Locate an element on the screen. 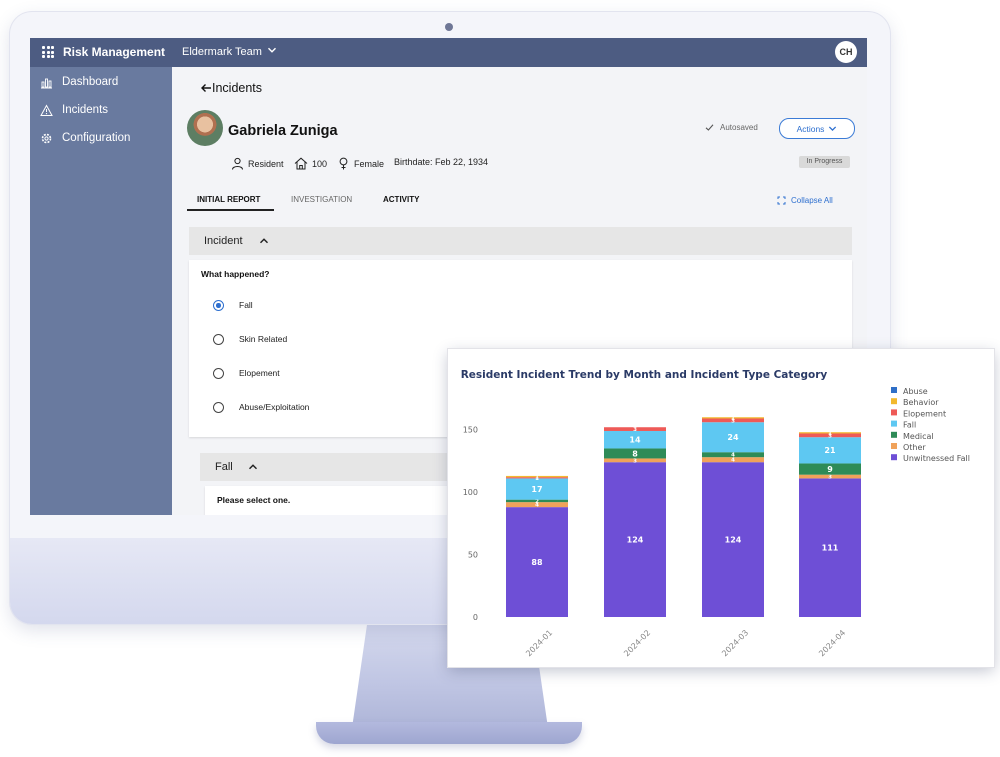  resident-photo is located at coordinates (205, 128).